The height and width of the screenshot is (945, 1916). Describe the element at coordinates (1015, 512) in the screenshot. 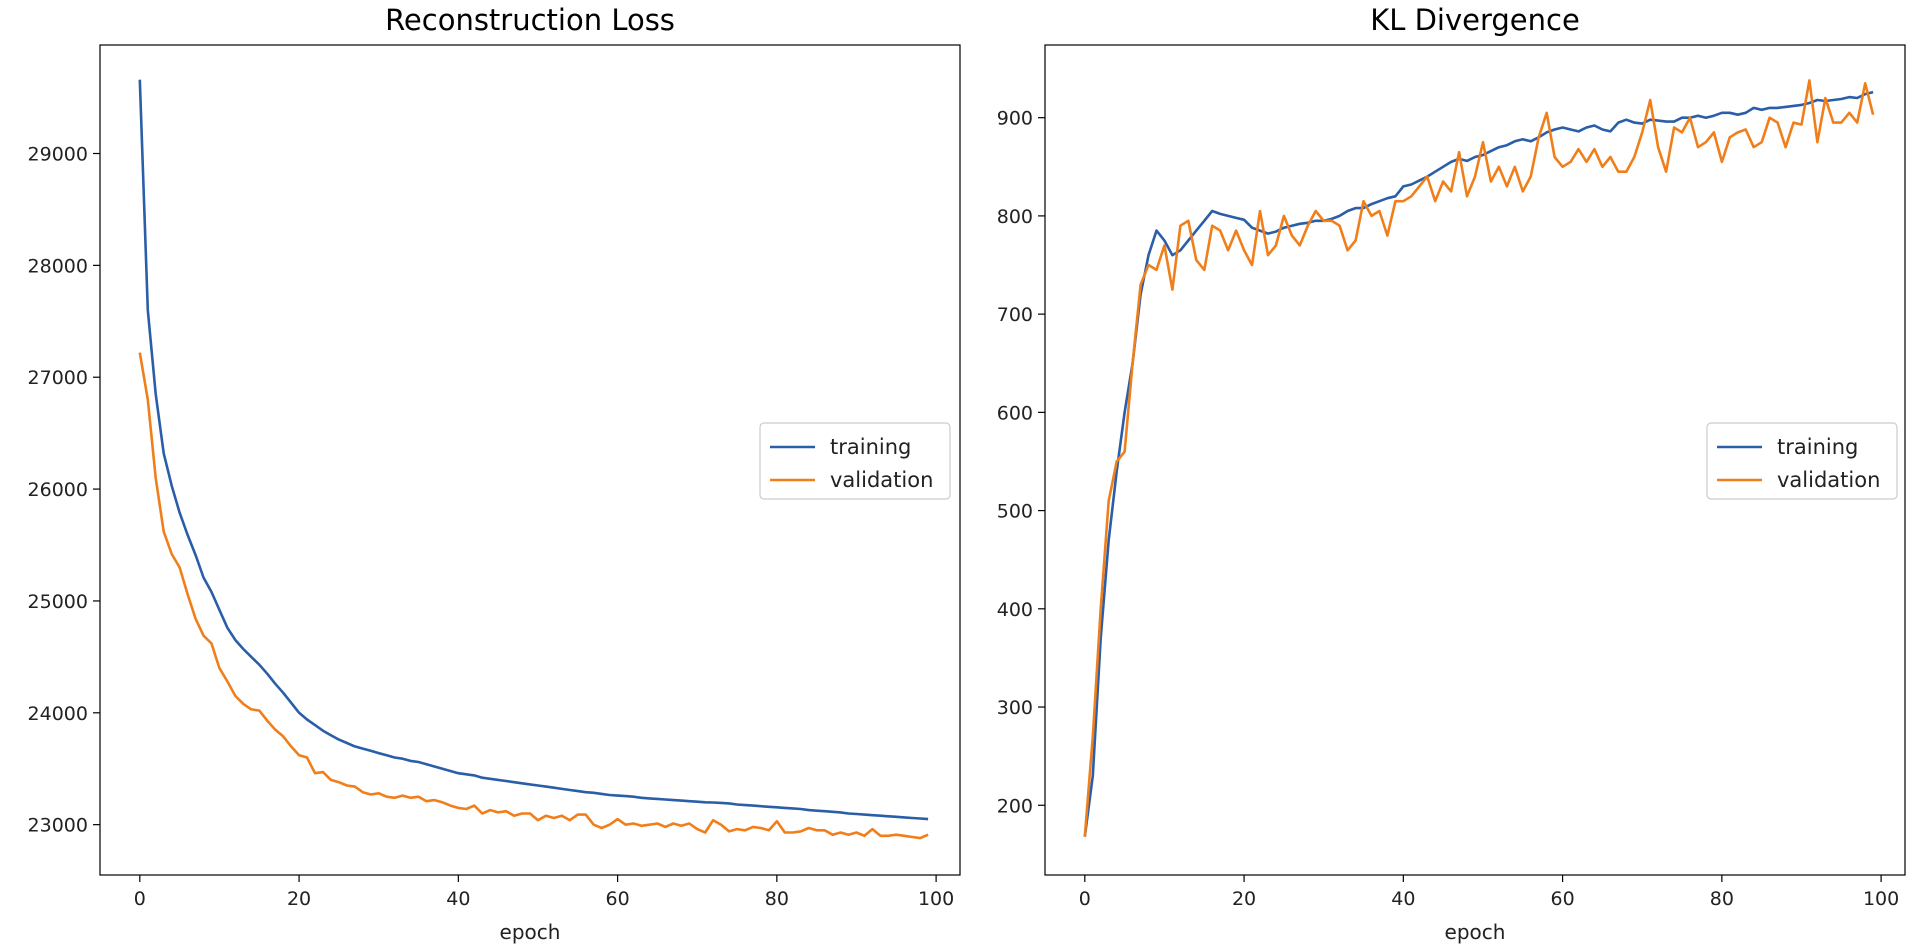

I see `y-tick-label: 500` at that location.